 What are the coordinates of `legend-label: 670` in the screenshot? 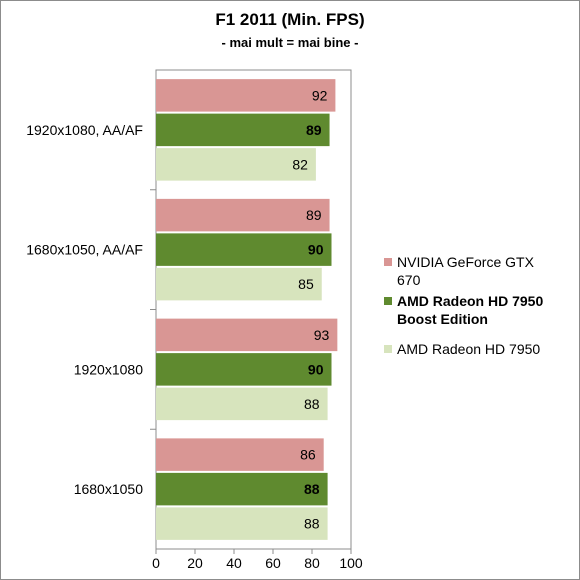 It's located at (409, 280).